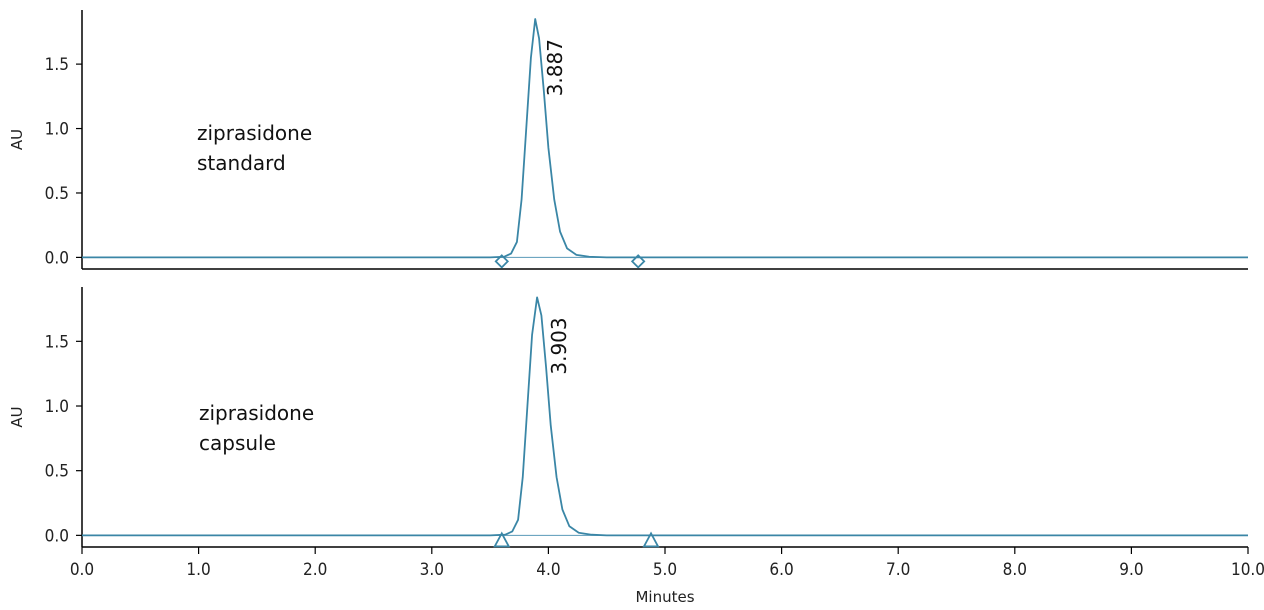  Describe the element at coordinates (559, 345) in the screenshot. I see `peak-retention-label: 3.903` at that location.